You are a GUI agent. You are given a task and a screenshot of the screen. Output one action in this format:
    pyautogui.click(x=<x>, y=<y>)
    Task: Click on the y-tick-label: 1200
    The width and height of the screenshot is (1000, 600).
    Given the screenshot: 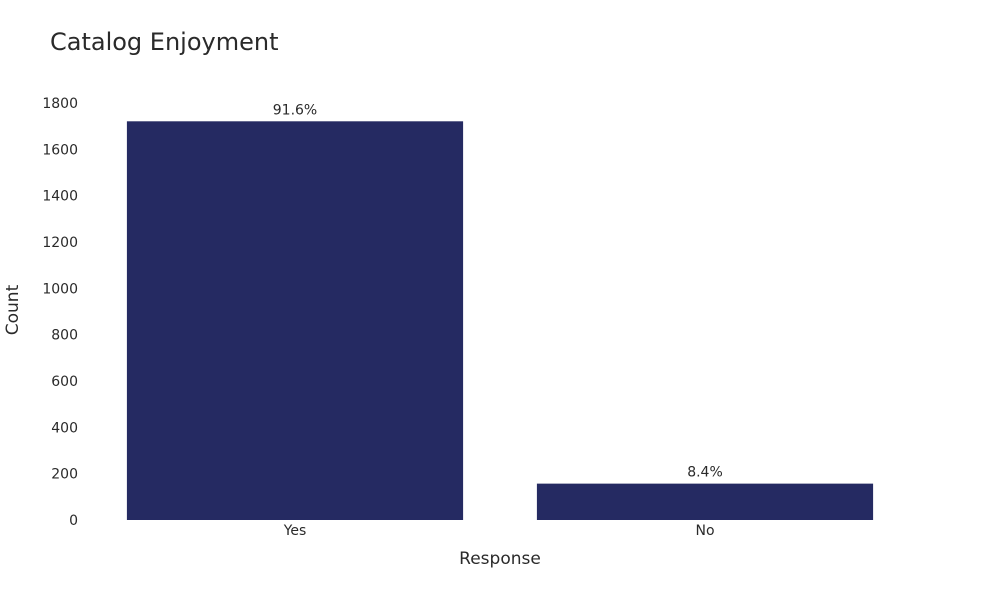 What is the action you would take?
    pyautogui.click(x=60, y=243)
    